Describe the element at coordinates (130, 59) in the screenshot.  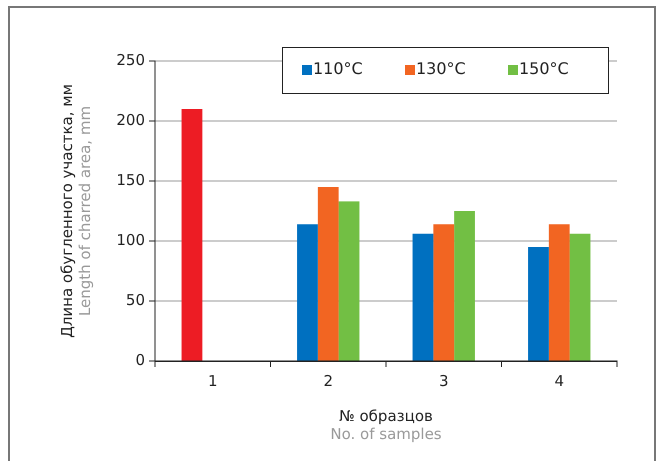
I see `y-tick-label: 250` at that location.